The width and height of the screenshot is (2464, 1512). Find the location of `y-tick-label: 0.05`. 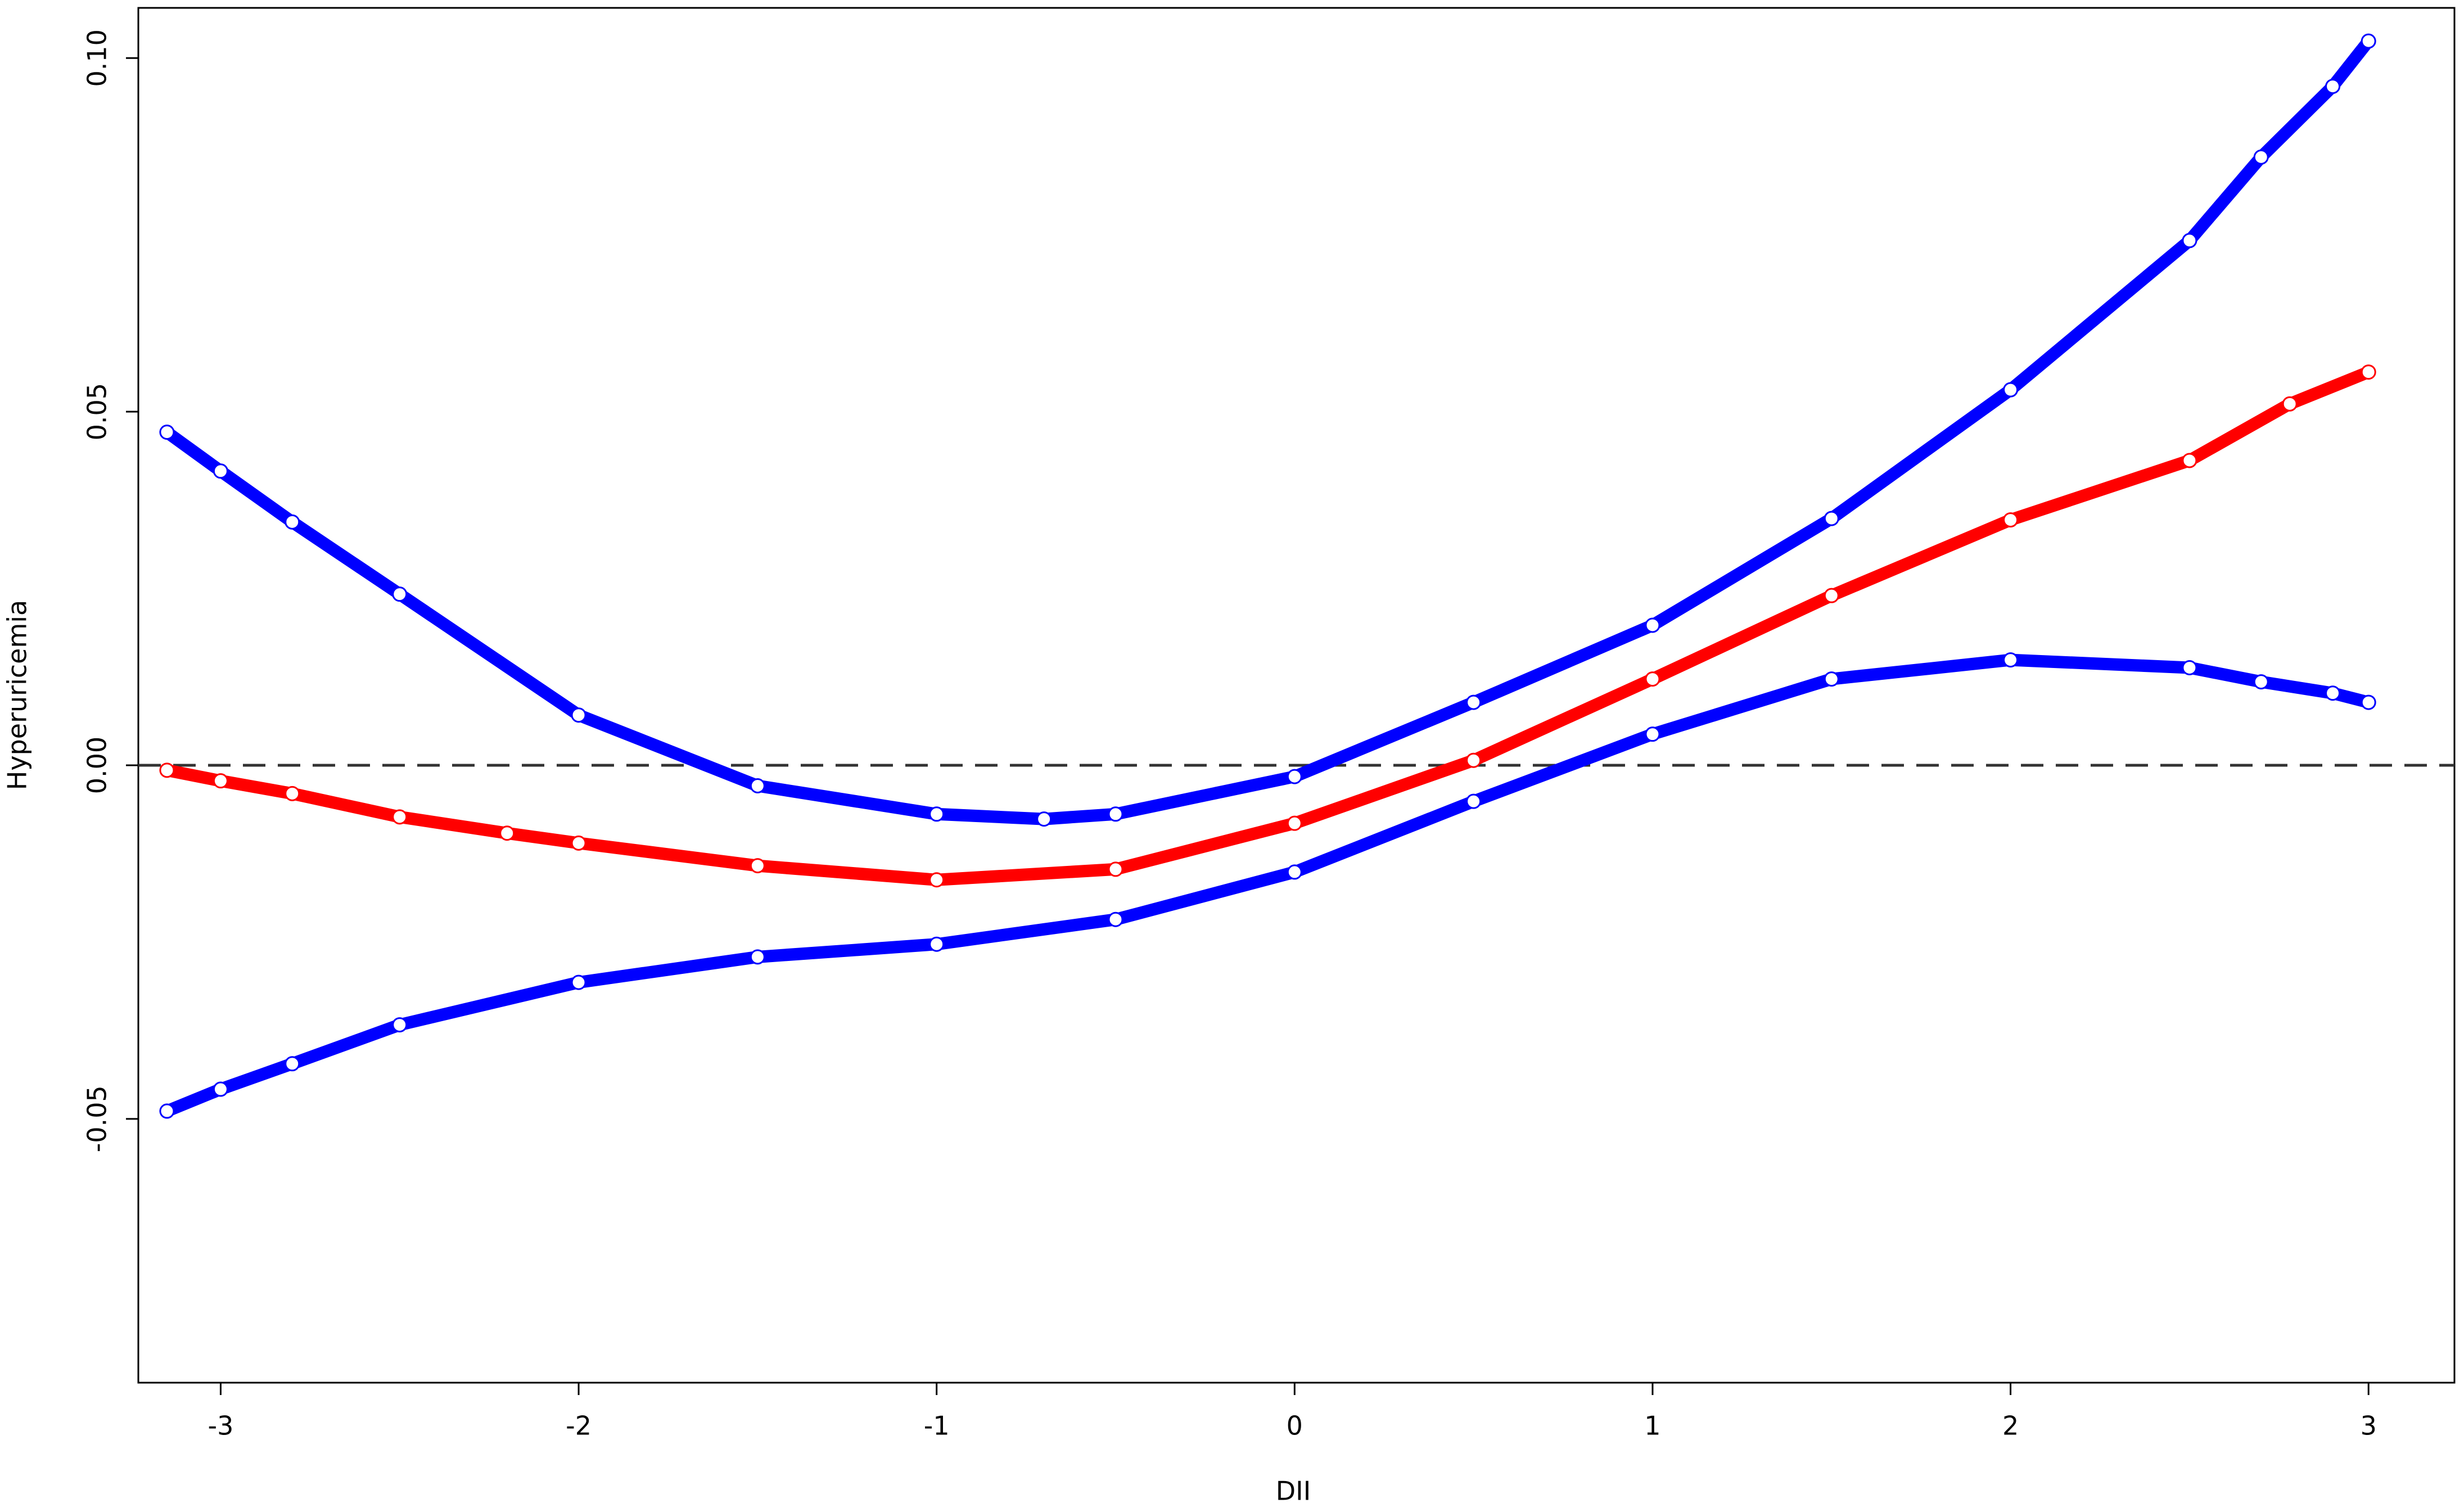

y-tick-label: 0.05 is located at coordinates (97, 411).